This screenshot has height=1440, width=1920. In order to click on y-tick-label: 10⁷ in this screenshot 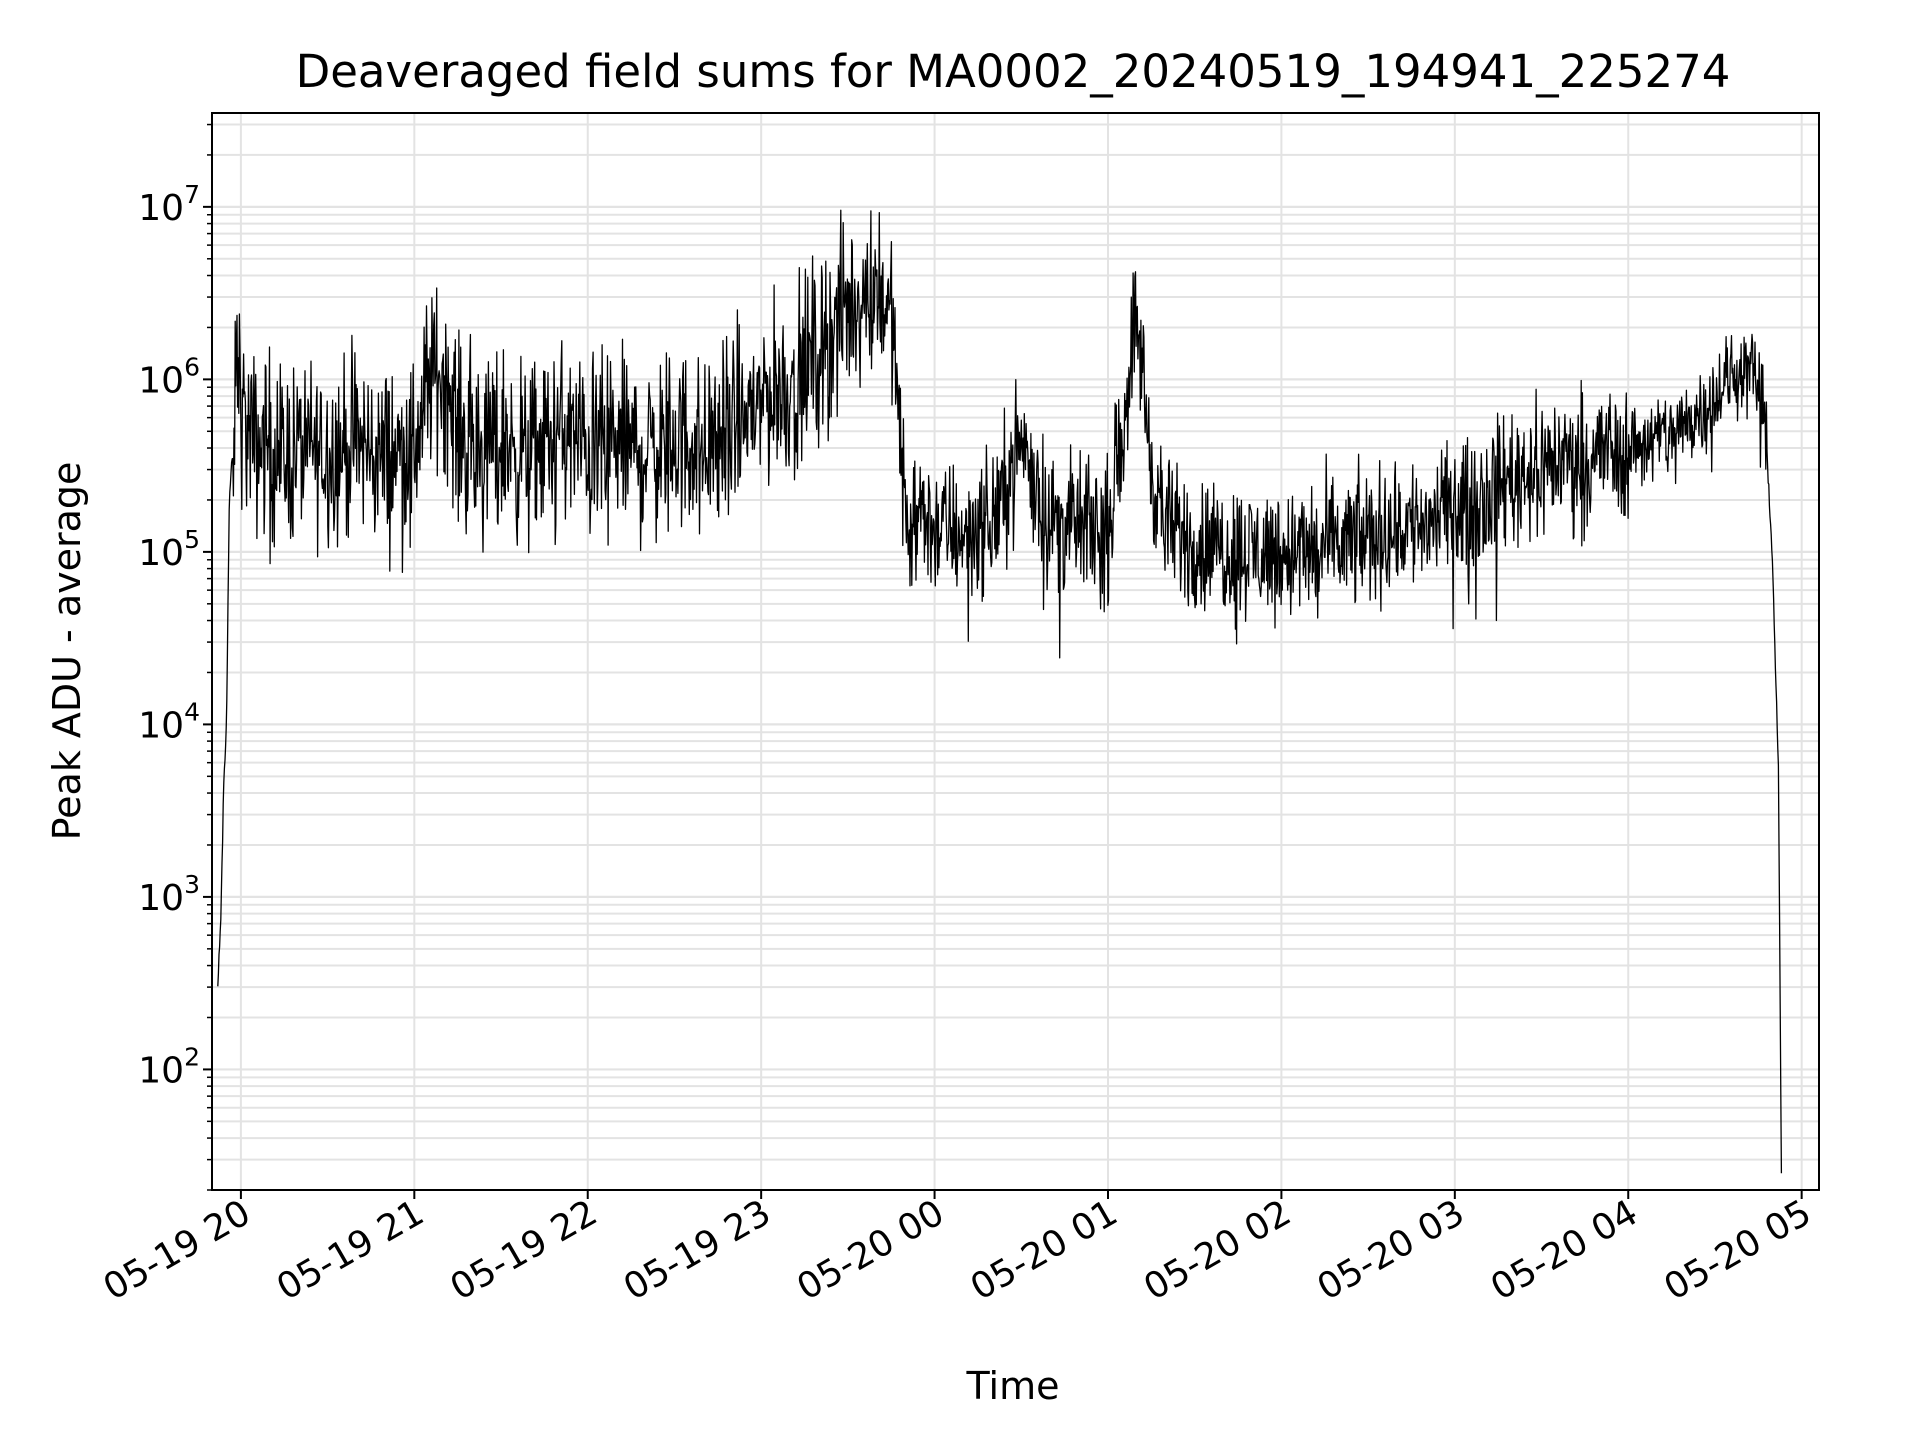, I will do `click(169, 204)`.